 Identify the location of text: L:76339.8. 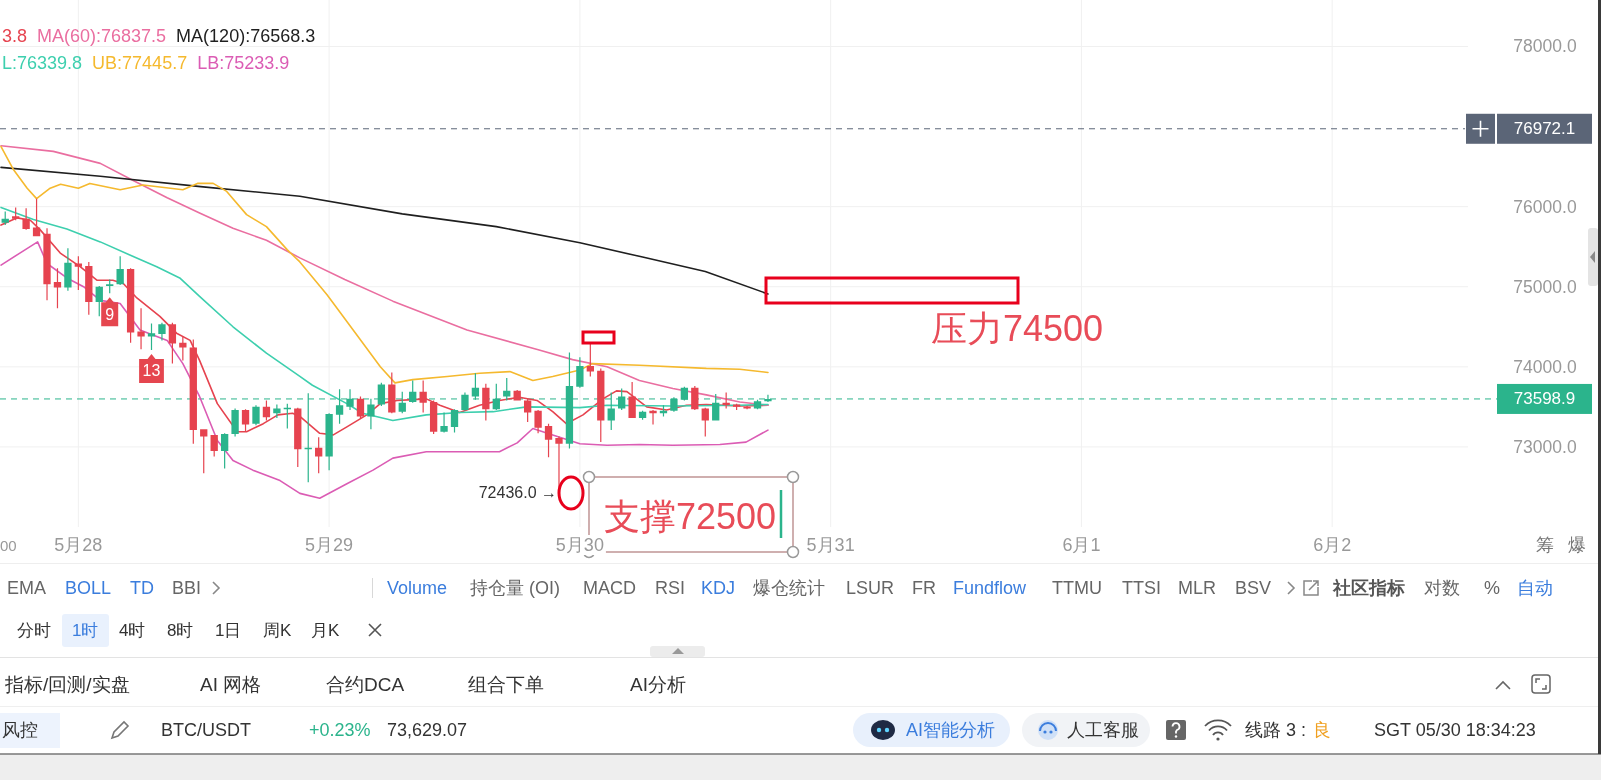
(42, 63).